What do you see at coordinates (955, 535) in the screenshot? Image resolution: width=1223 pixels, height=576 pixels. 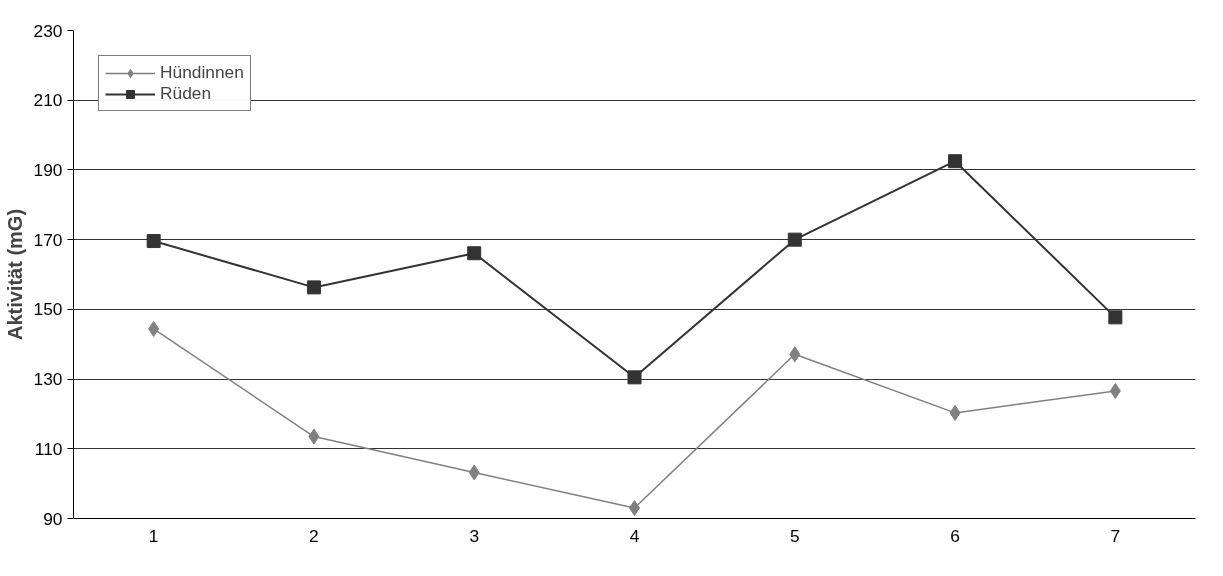 I see `x-tick-label: 6` at bounding box center [955, 535].